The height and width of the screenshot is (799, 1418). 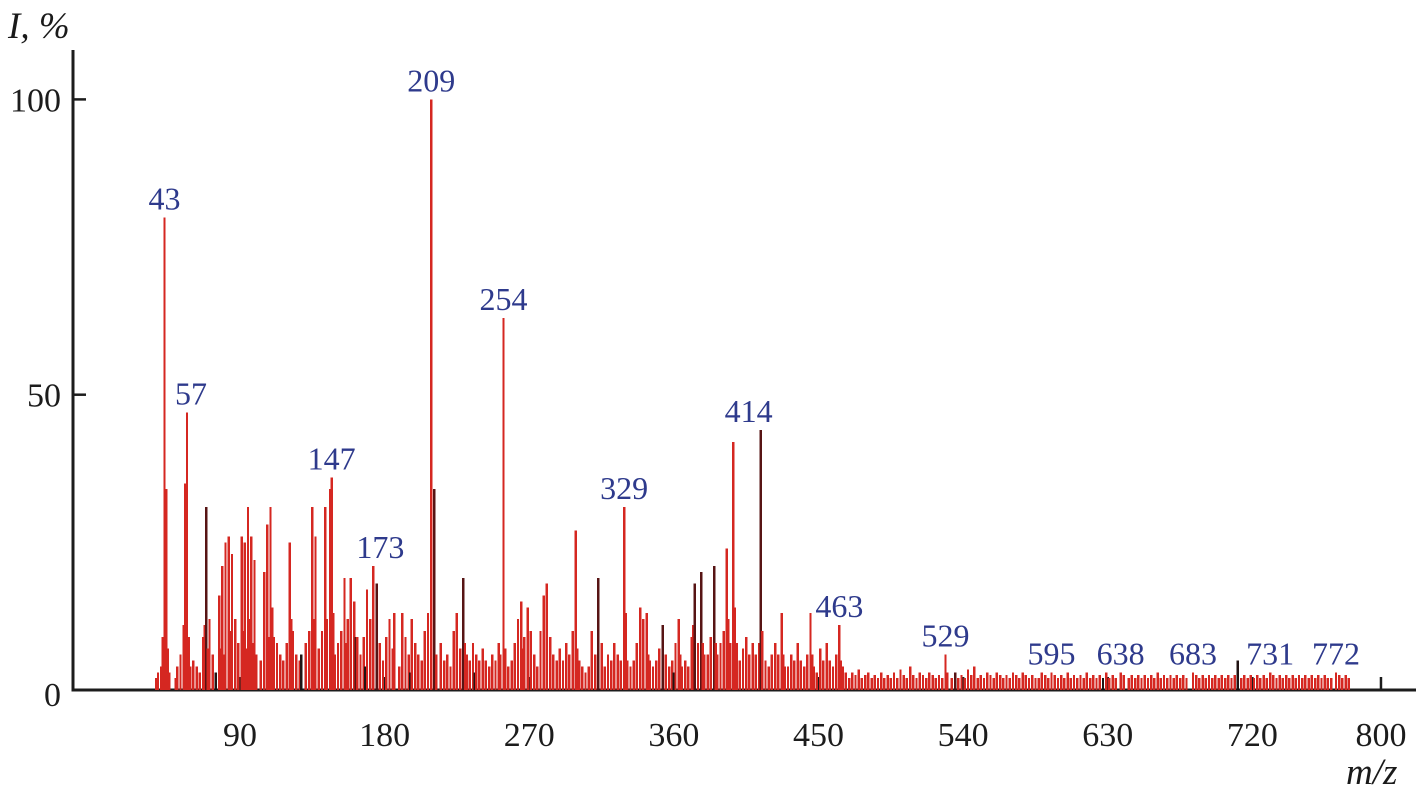 I want to click on peak-mz-label: 329, so click(x=624, y=488).